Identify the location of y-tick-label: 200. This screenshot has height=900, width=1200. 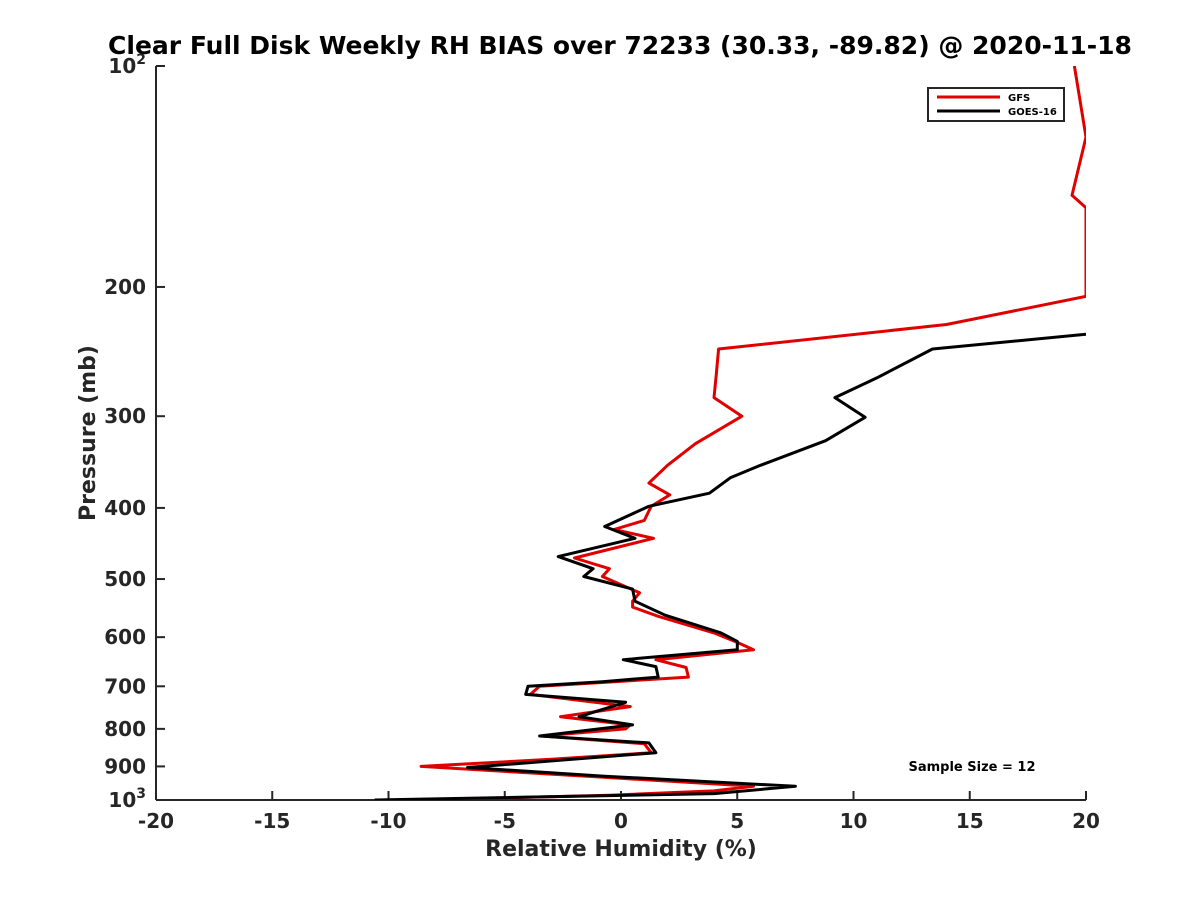
(125, 287).